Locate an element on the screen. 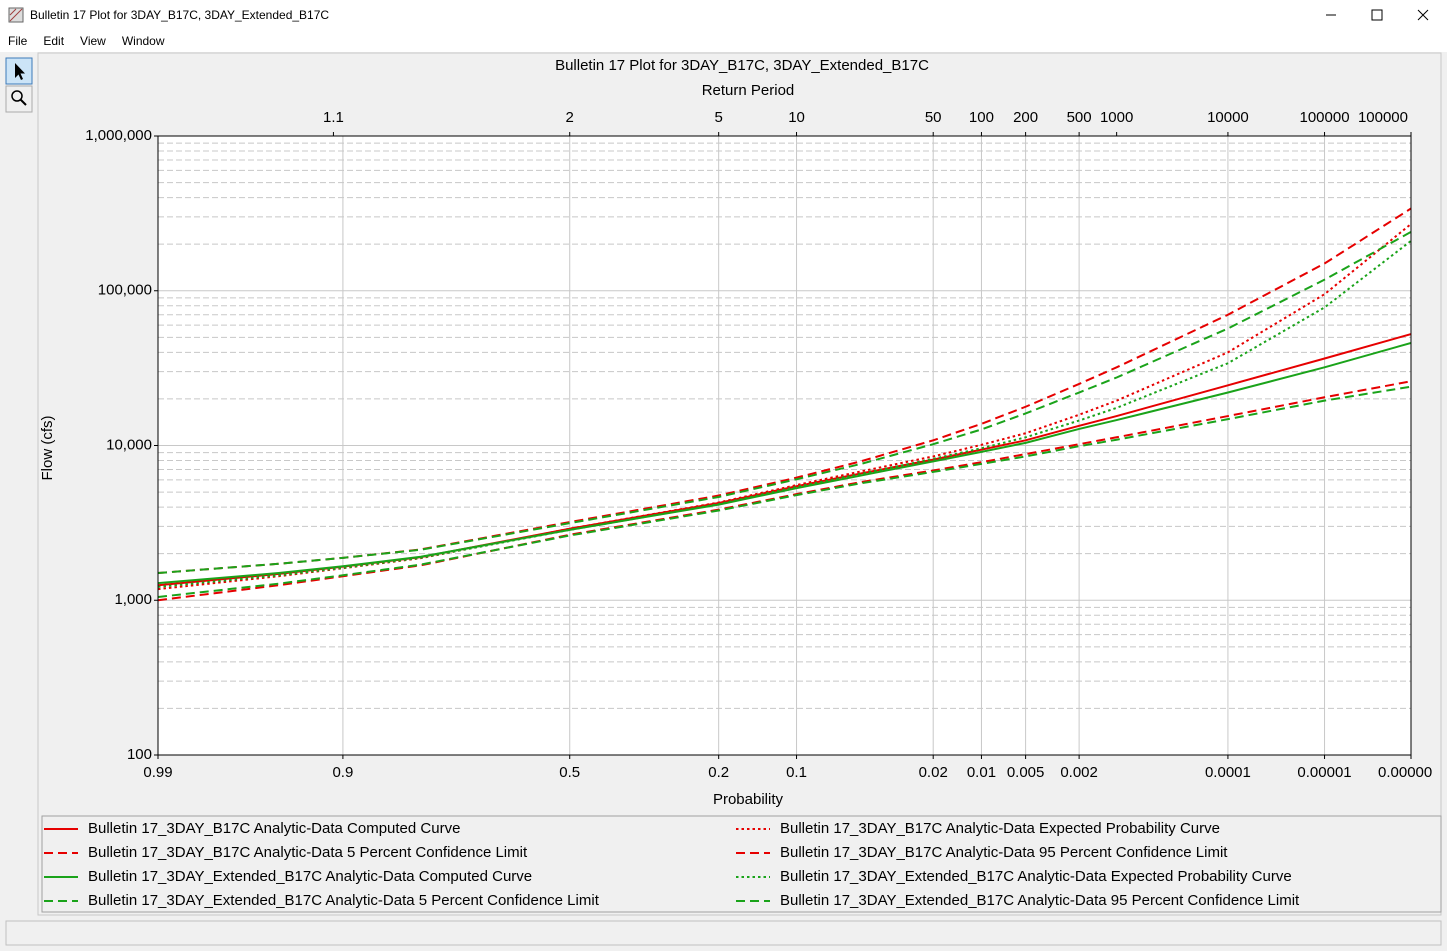 Image resolution: width=1447 pixels, height=951 pixels. zoom-tool is located at coordinates (19, 99).